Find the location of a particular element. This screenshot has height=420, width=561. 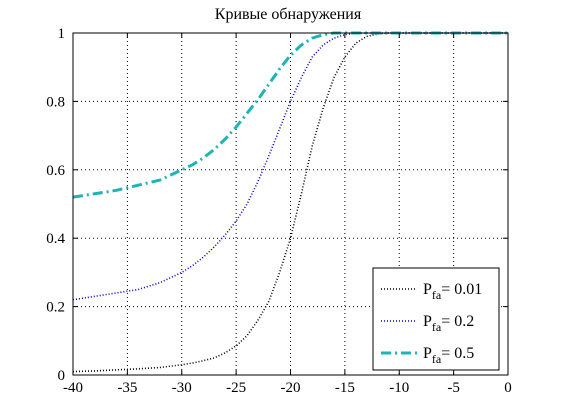

y-tick-label: 0.6 is located at coordinates (55, 171).